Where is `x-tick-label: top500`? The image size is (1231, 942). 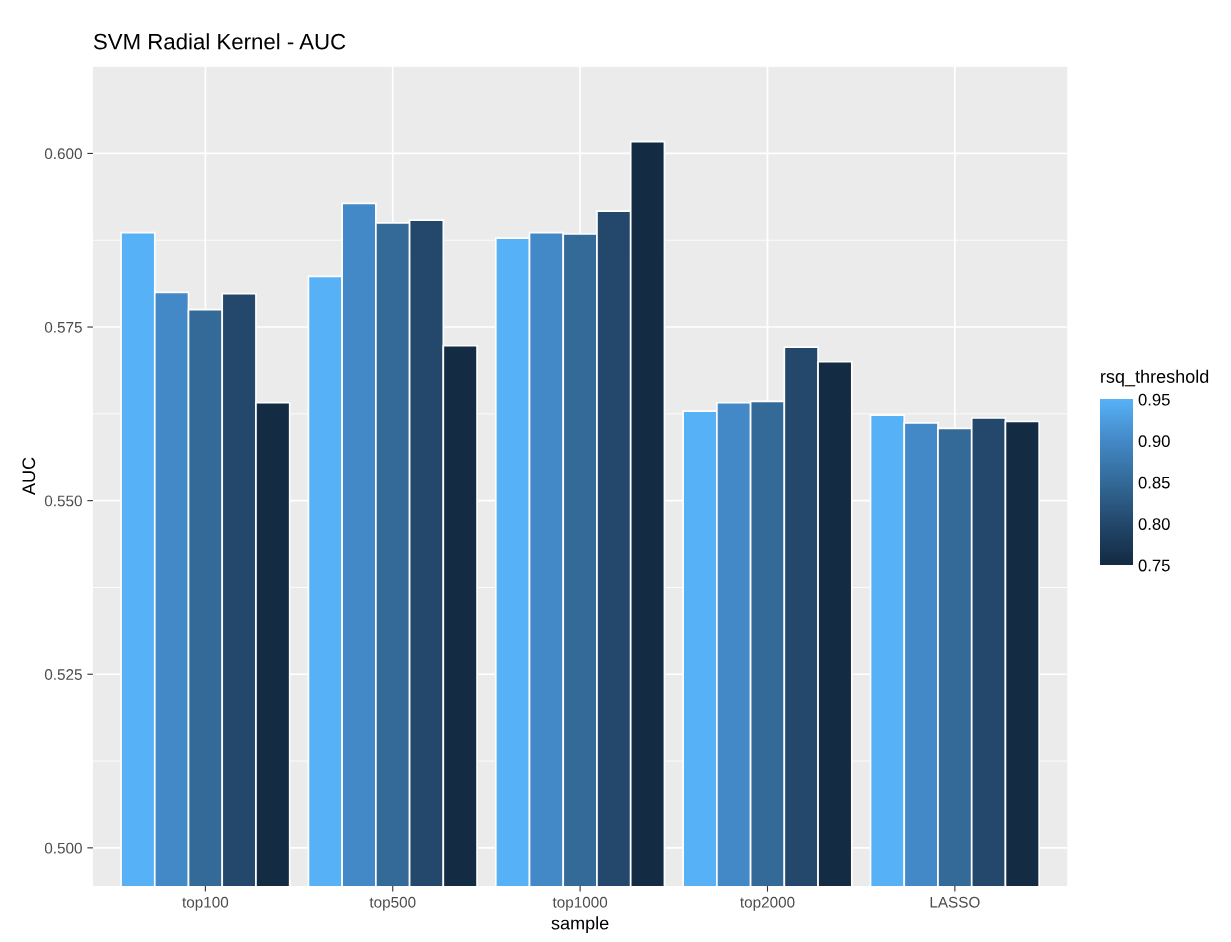
x-tick-label: top500 is located at coordinates (392, 903).